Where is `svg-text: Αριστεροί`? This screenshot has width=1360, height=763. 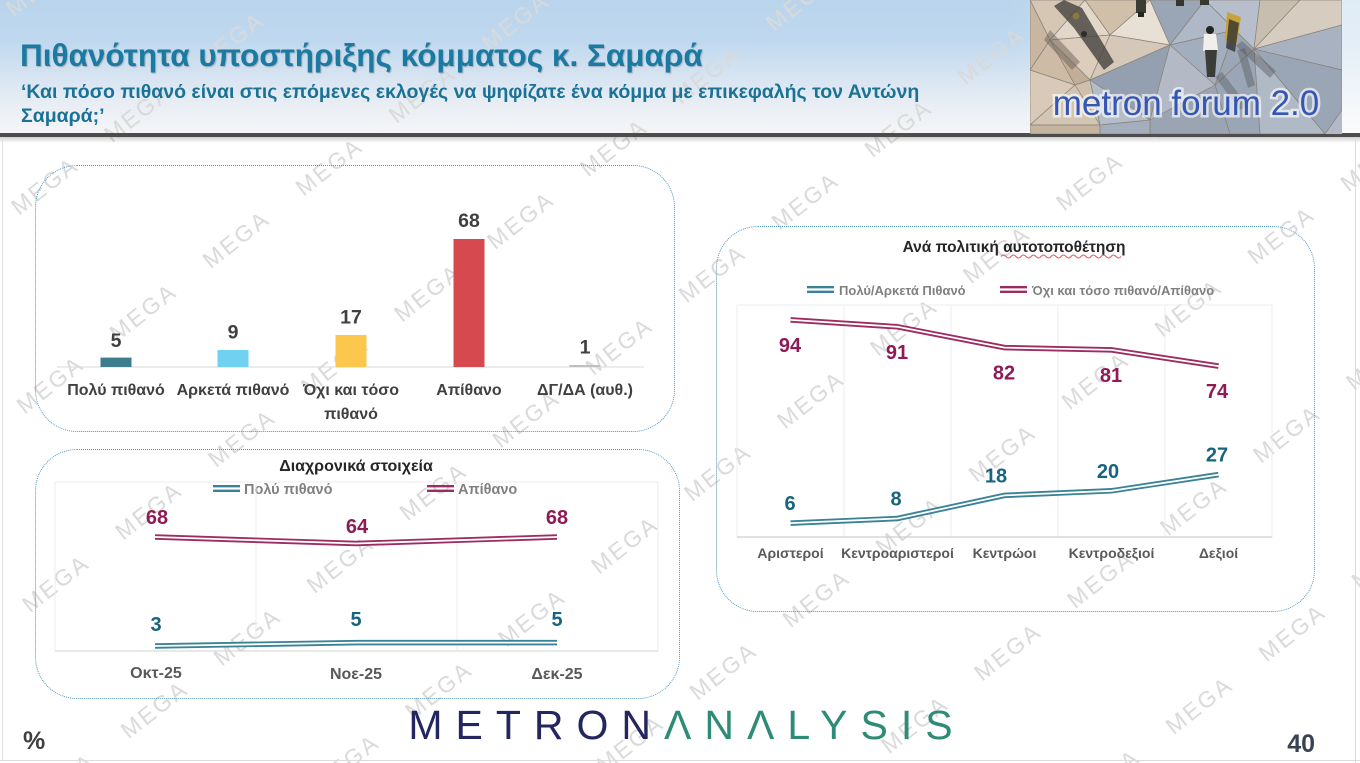
svg-text: Αριστεροί is located at coordinates (790, 553).